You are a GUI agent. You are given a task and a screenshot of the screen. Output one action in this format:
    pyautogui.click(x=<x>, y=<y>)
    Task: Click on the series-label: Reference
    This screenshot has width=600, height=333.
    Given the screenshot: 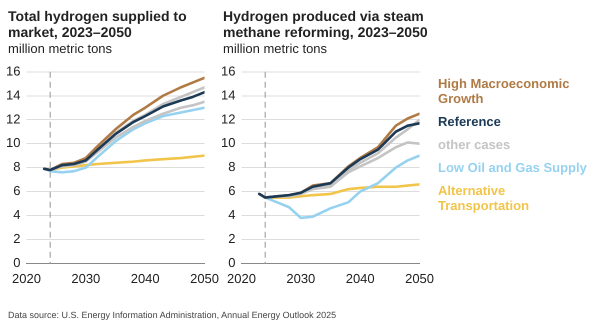 What is the action you would take?
    pyautogui.click(x=470, y=121)
    